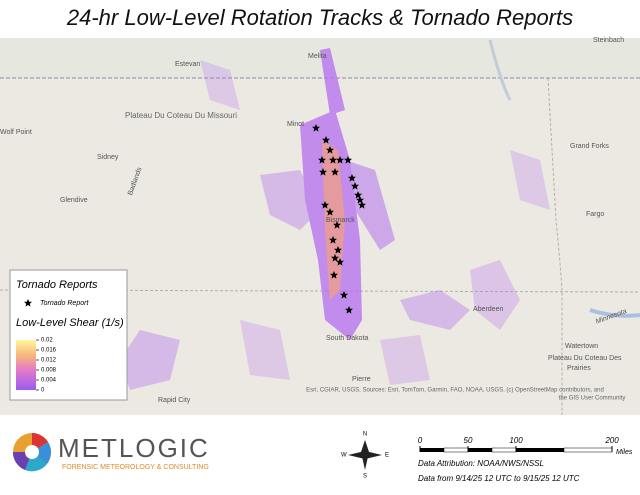 The height and width of the screenshot is (495, 640). Describe the element at coordinates (585, 358) in the screenshot. I see `place-label: Plateau Du Coteau Des` at that location.